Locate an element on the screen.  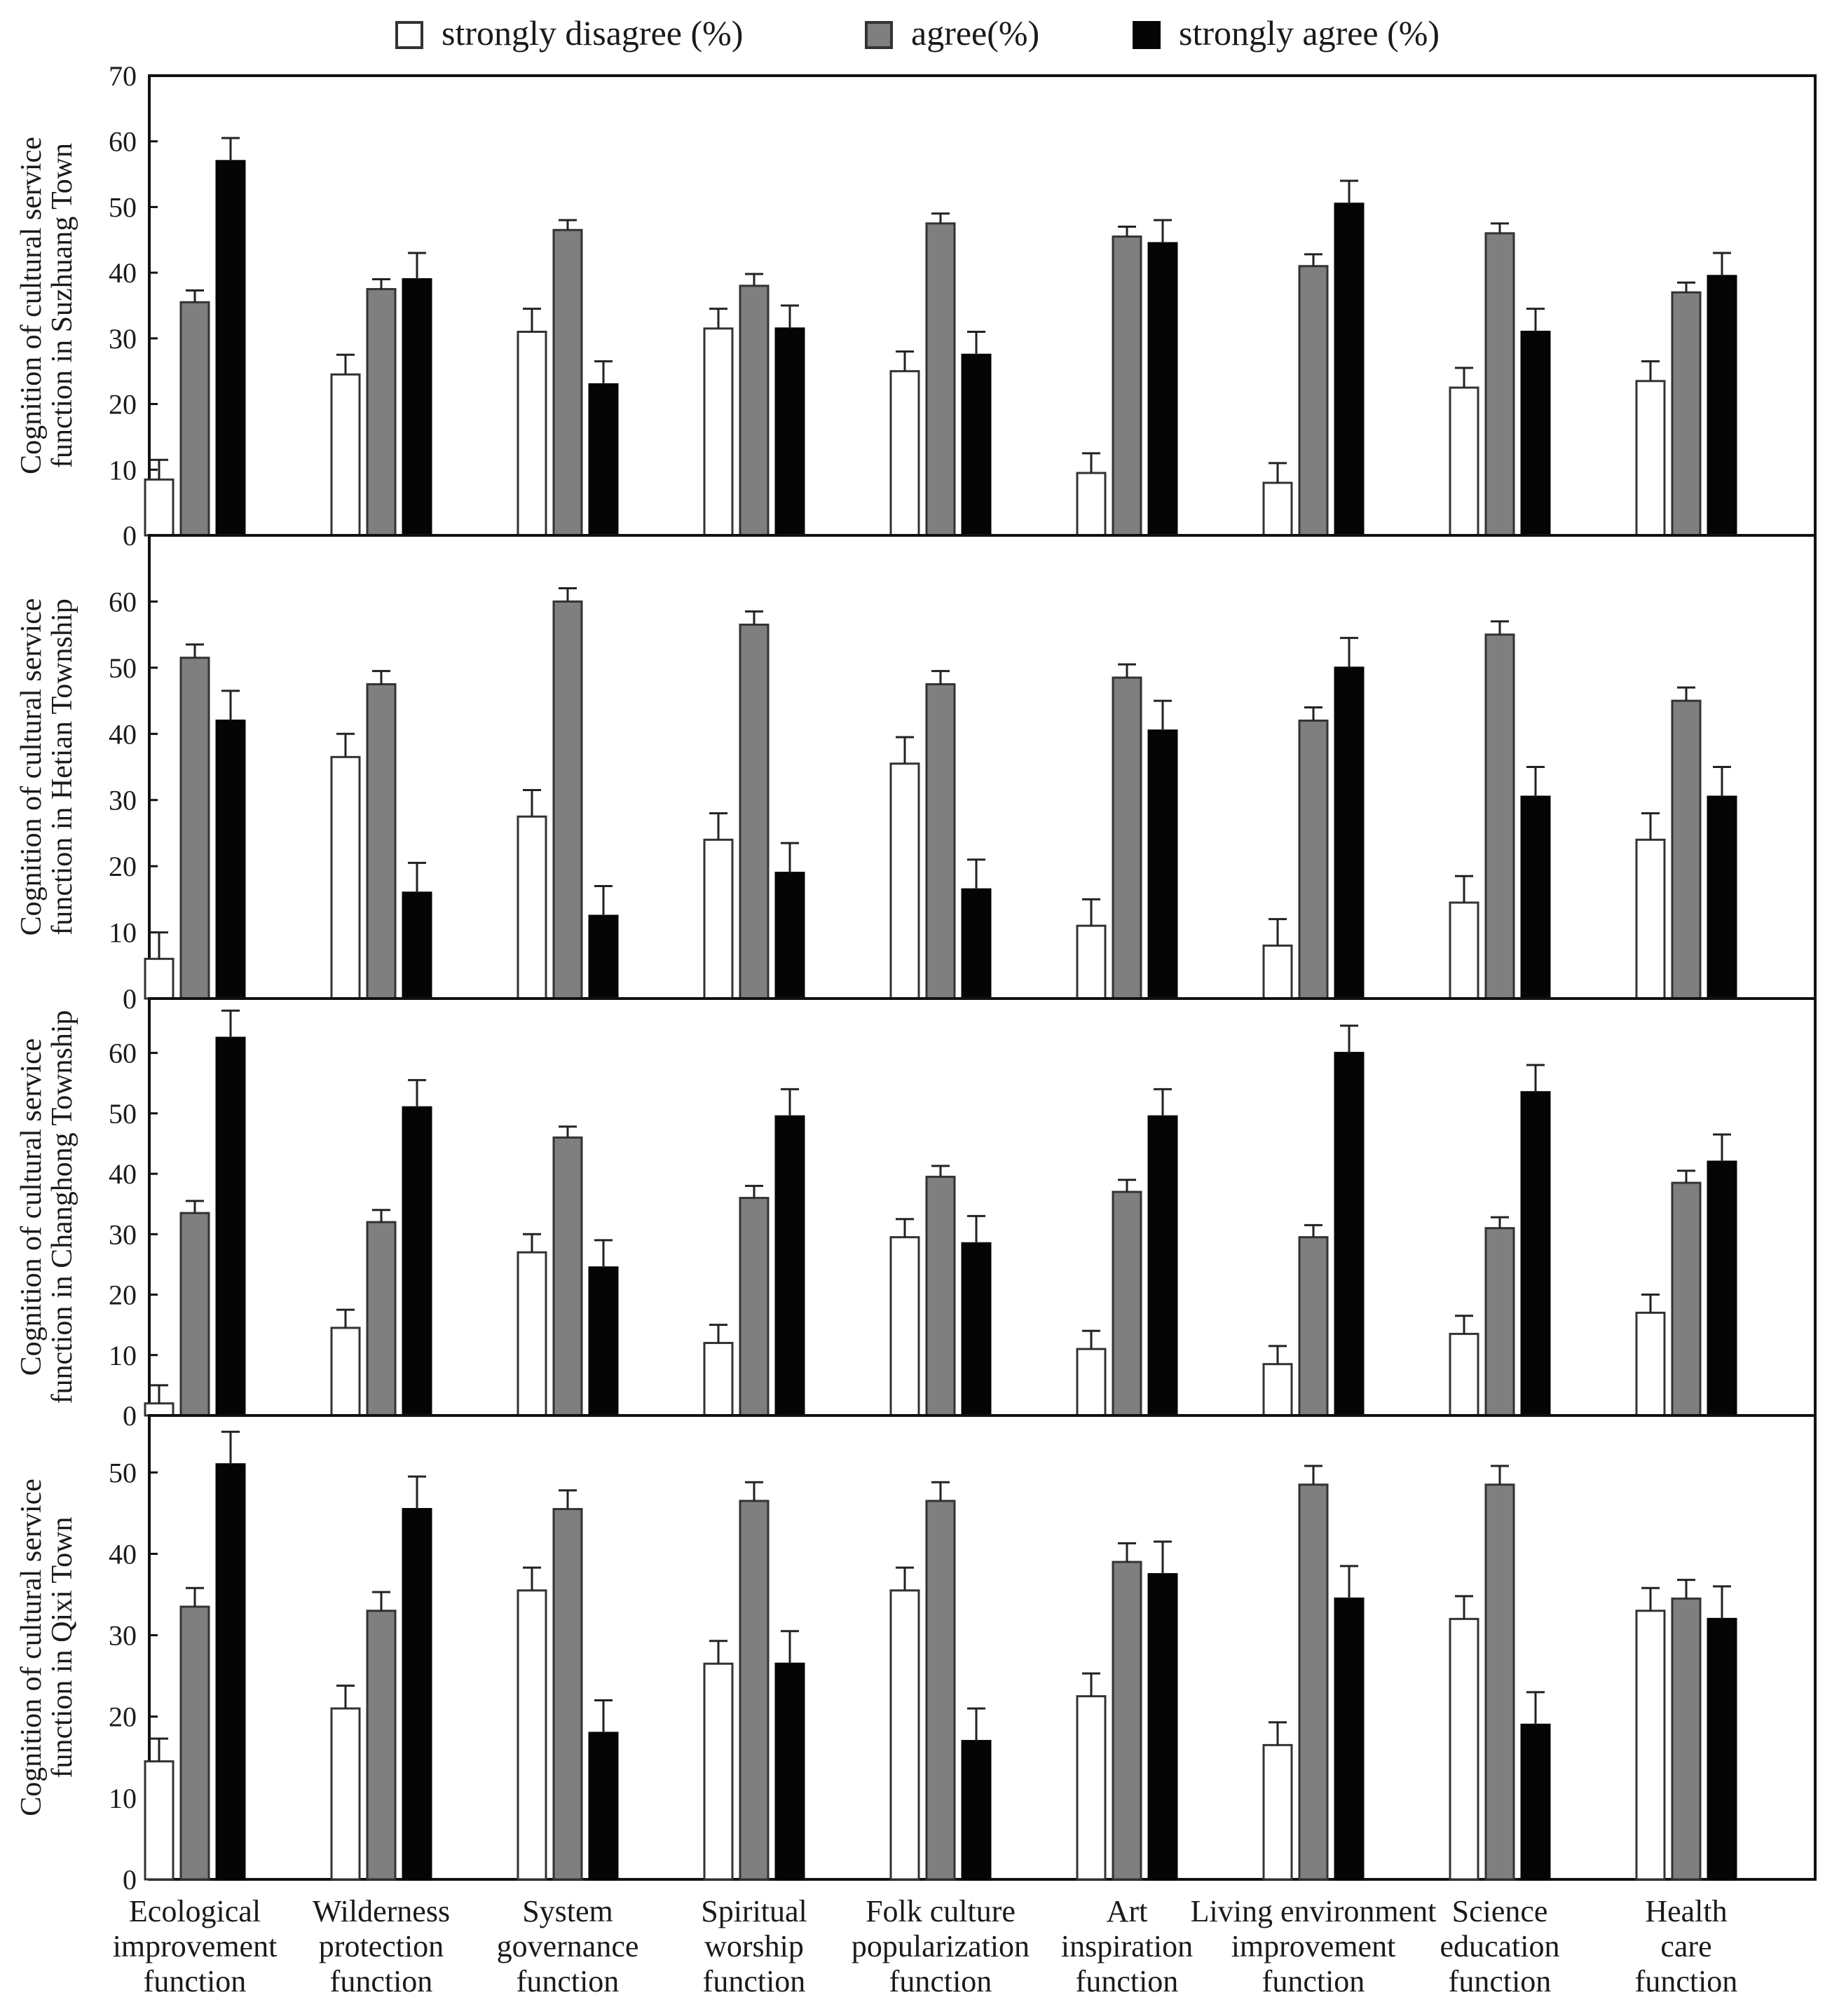
bar-p2-s2-c7 is located at coordinates (1313, 859).